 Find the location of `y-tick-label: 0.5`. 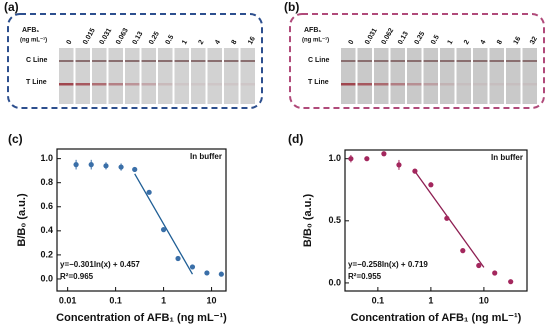

y-tick-label: 0.5 is located at coordinates (334, 220).